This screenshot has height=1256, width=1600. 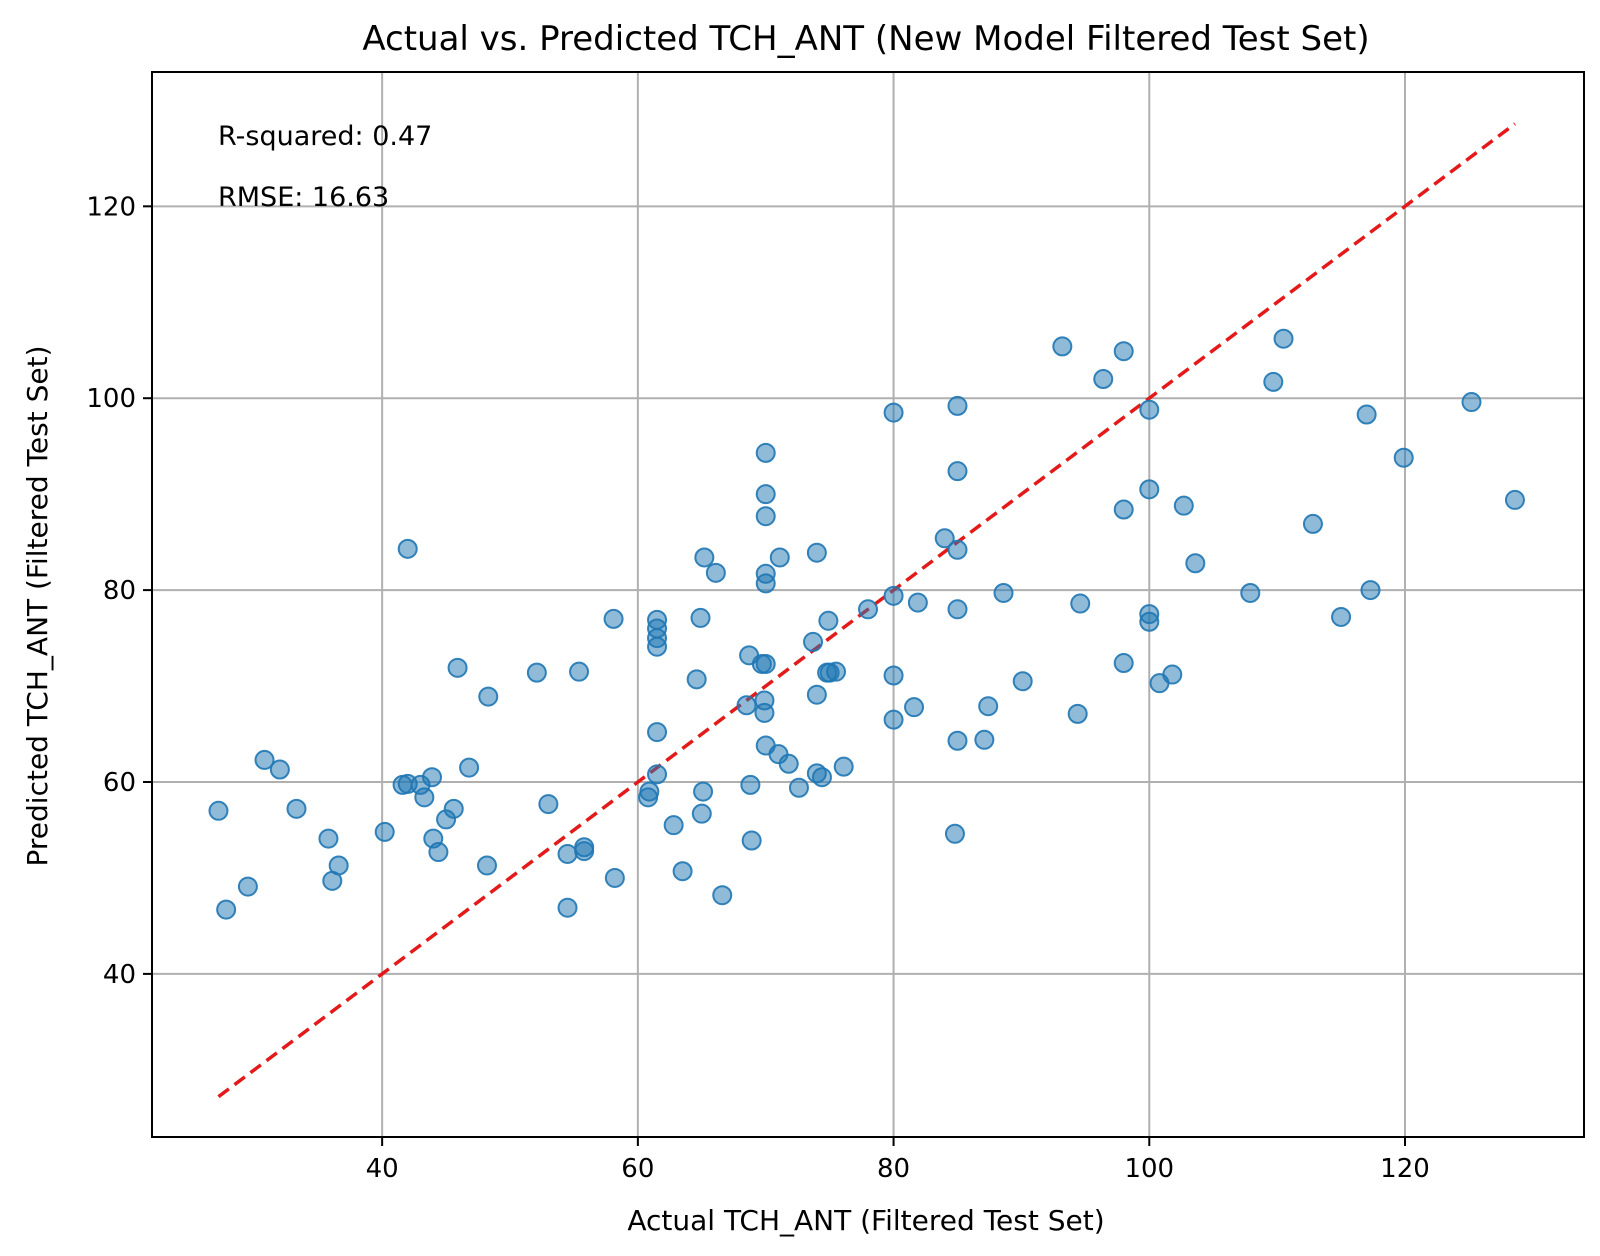 I want to click on y-tick-label: 80, so click(x=119, y=591).